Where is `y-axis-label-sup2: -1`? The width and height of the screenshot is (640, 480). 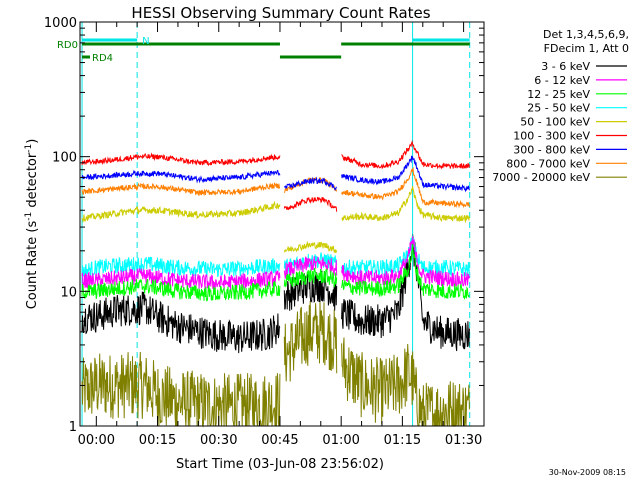
y-axis-label-sup2: -1 is located at coordinates (29, 148).